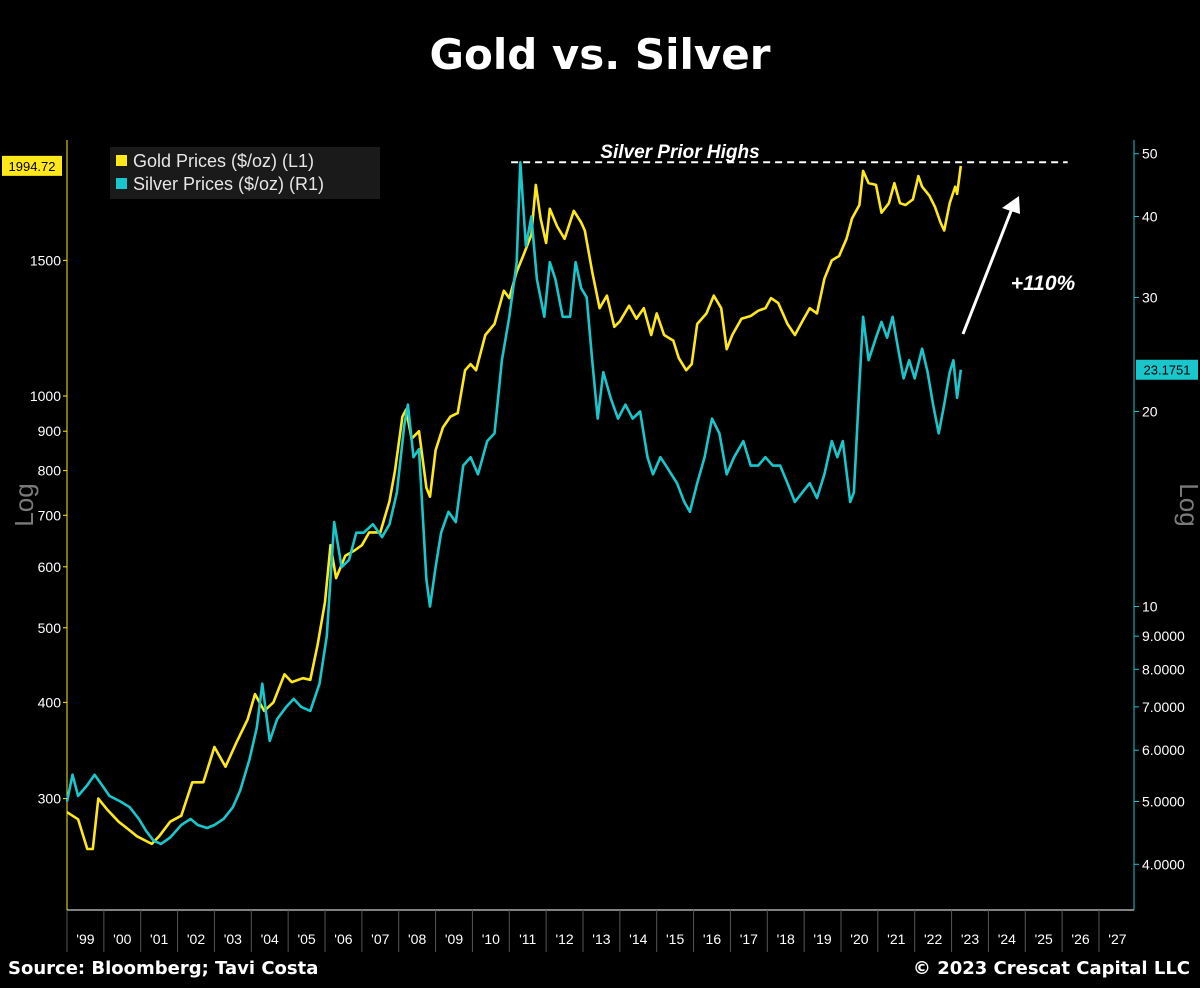  What do you see at coordinates (1150, 297) in the screenshot?
I see `right-axis-tick-label: 30` at bounding box center [1150, 297].